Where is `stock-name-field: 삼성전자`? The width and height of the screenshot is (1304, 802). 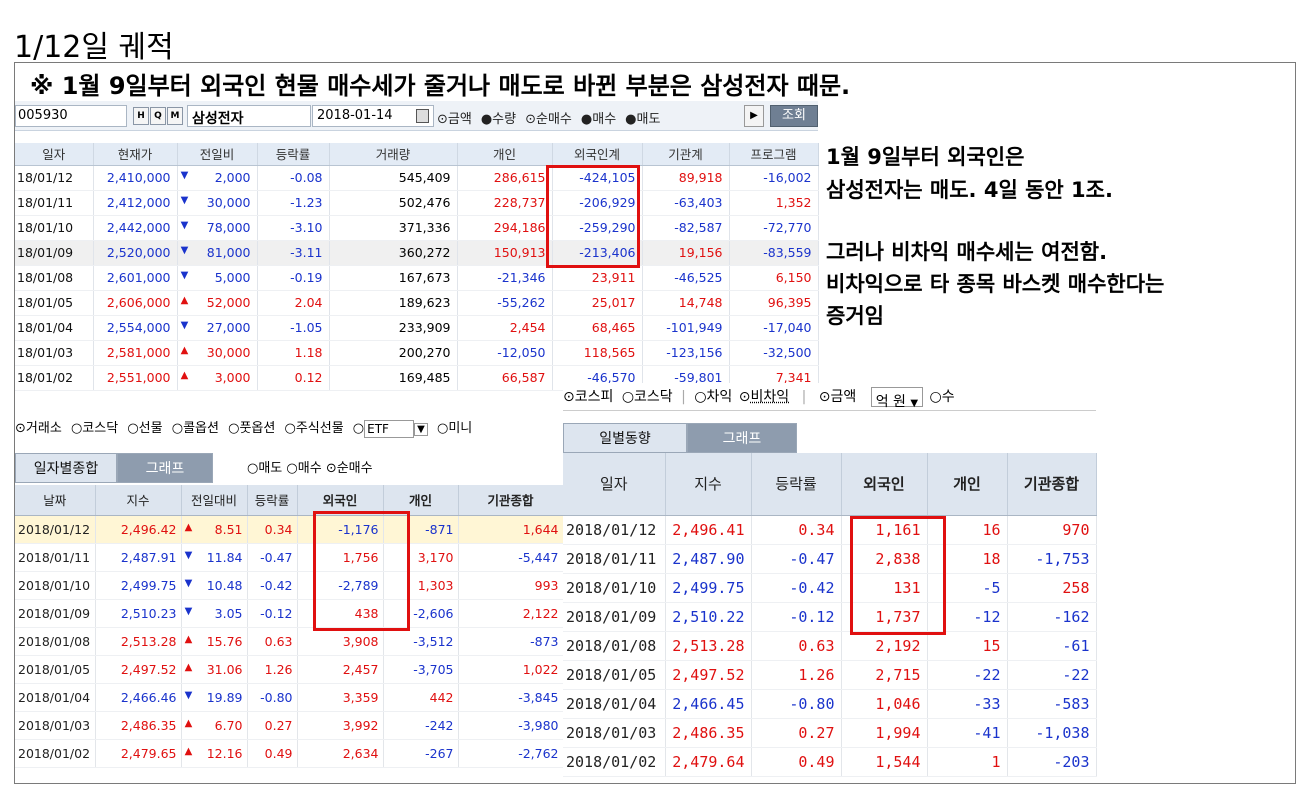
stock-name-field: 삼성전자 is located at coordinates (249, 116).